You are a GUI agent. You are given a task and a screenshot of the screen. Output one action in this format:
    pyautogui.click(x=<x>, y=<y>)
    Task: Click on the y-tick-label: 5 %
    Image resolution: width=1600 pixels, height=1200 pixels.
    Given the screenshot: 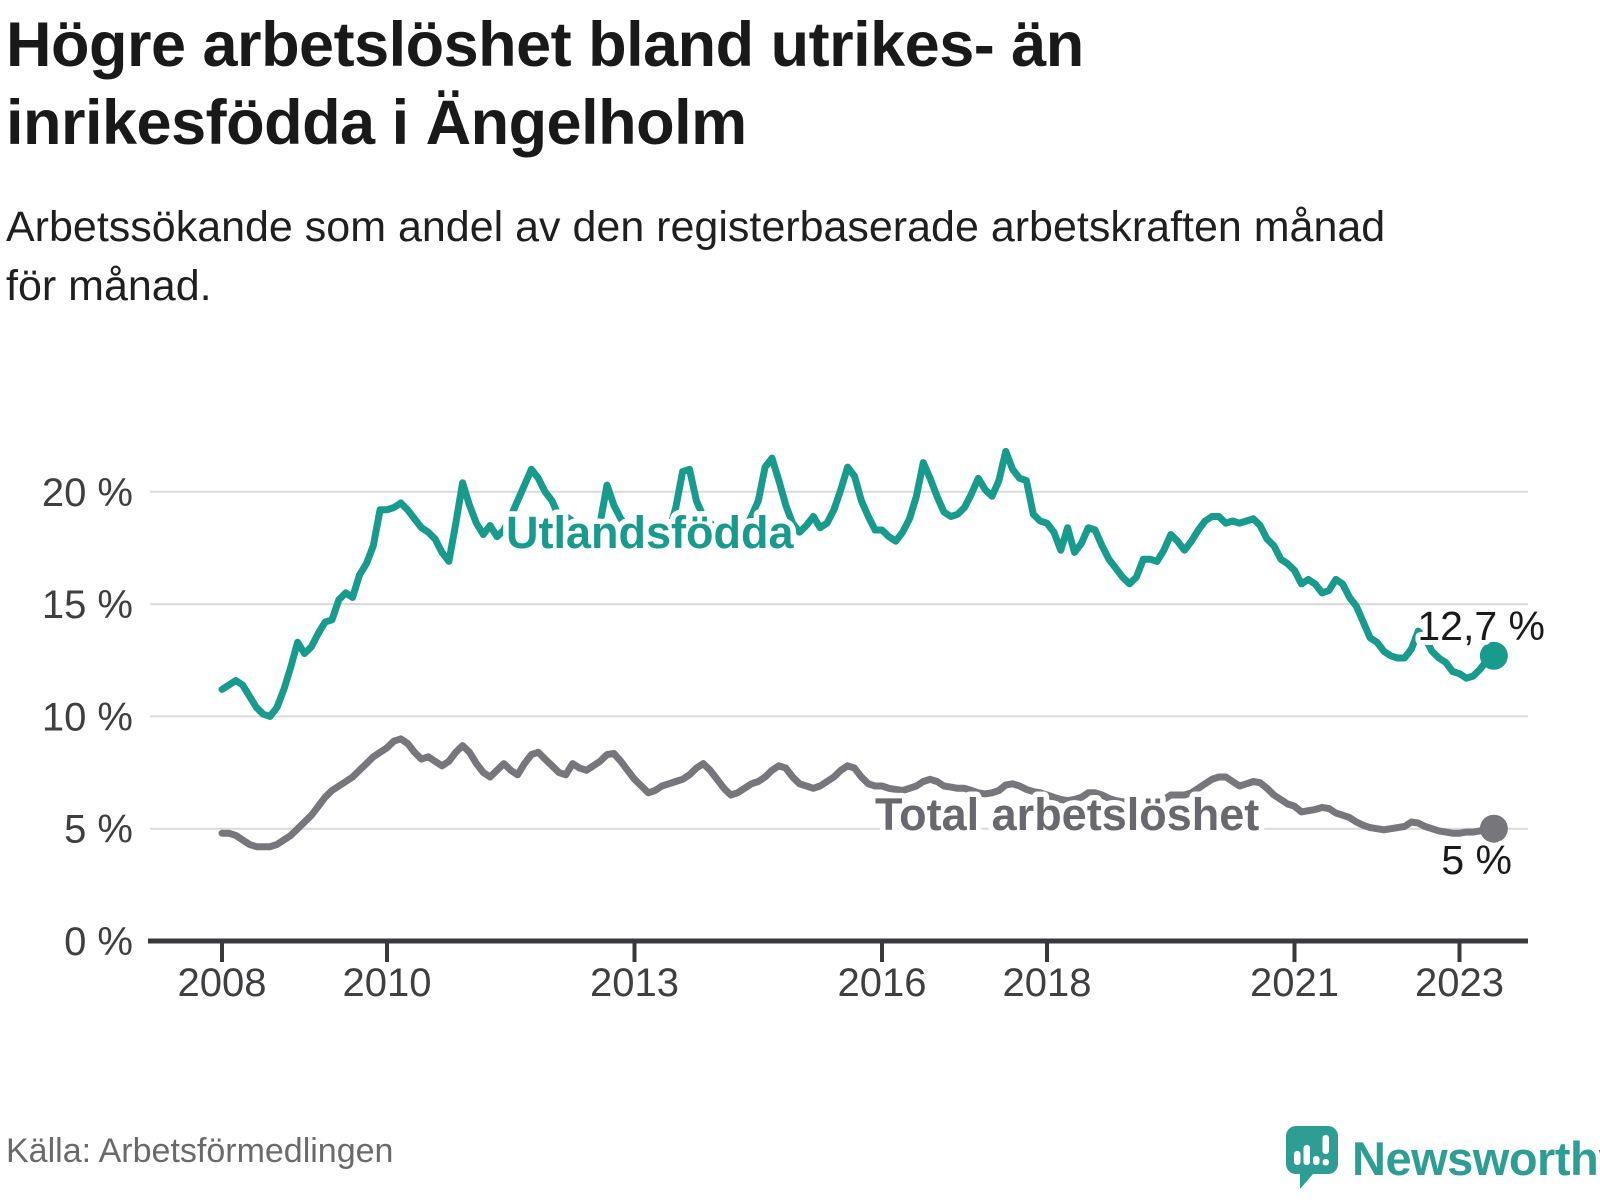 What is the action you would take?
    pyautogui.click(x=98, y=830)
    